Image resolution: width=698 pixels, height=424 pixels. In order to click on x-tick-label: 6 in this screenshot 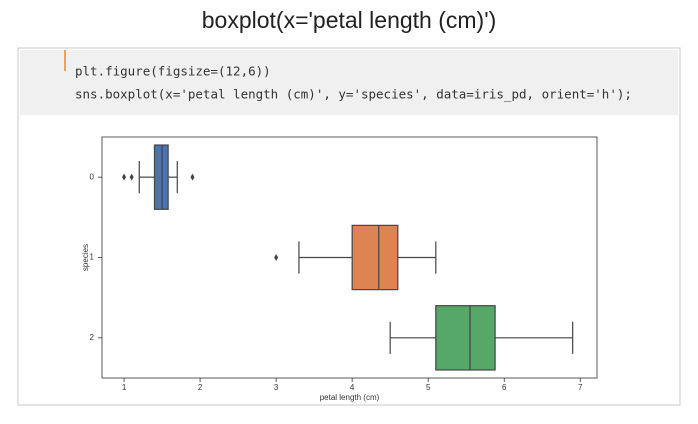, I will do `click(504, 387)`.